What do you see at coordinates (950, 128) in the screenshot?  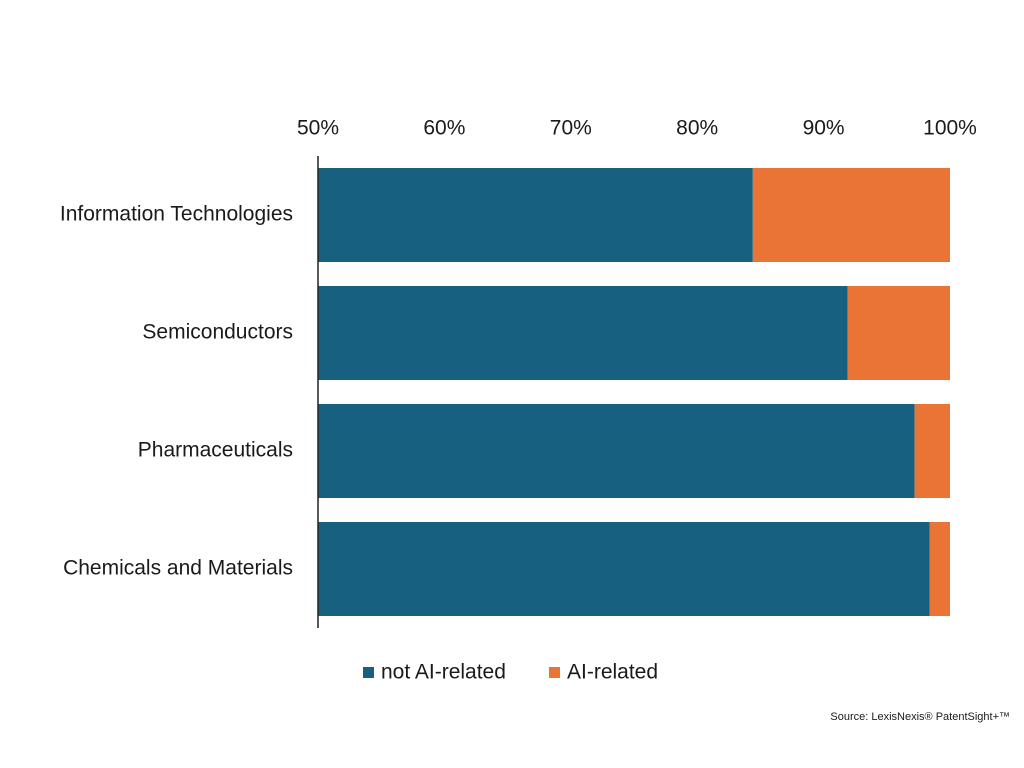 I see `x-tick-label: 100%` at bounding box center [950, 128].